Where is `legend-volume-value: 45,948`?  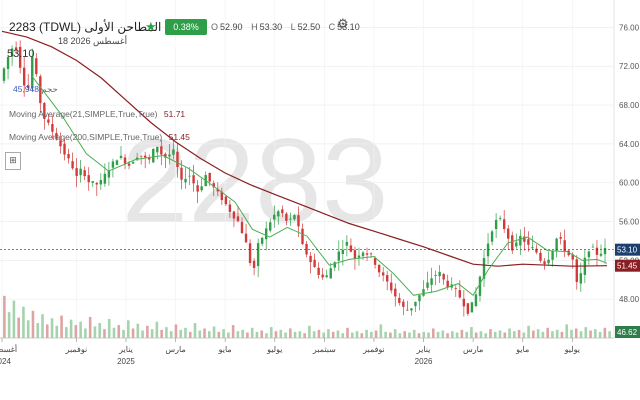
legend-volume-value: 45,948 is located at coordinates (26, 89).